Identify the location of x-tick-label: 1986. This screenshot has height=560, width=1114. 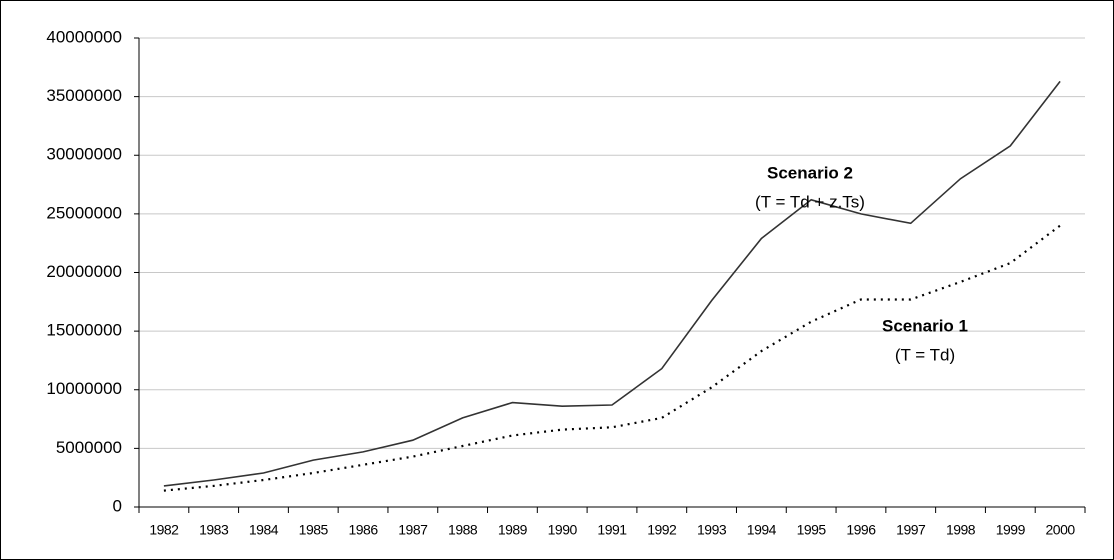
(363, 530).